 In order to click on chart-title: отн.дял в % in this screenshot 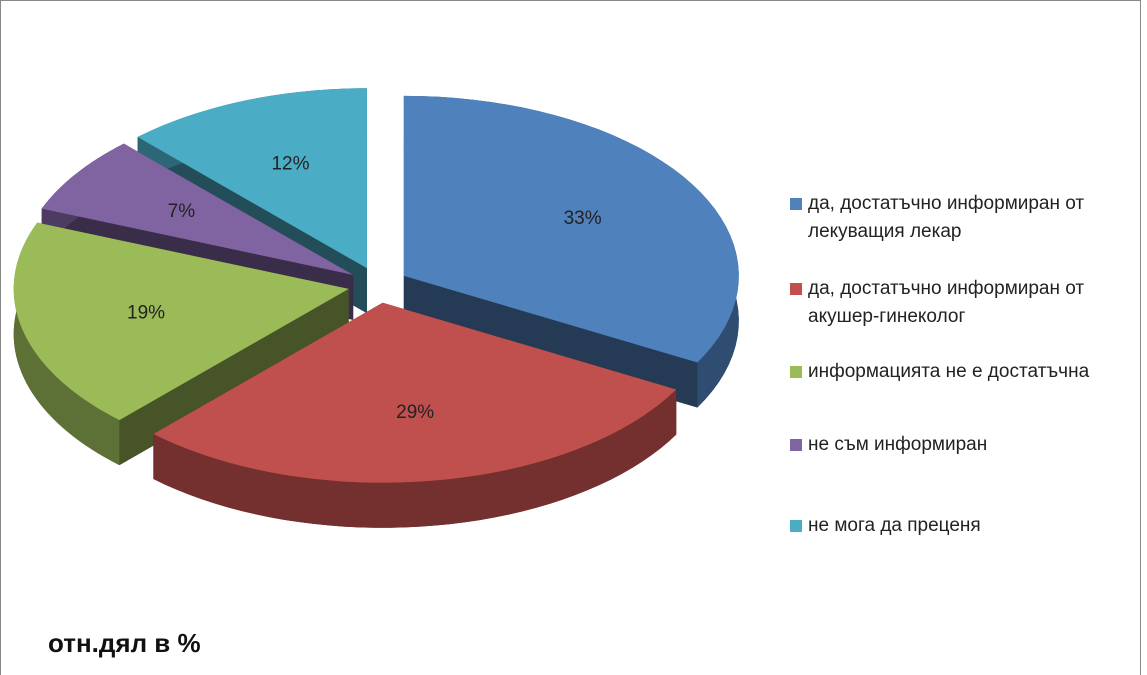, I will do `click(124, 643)`.